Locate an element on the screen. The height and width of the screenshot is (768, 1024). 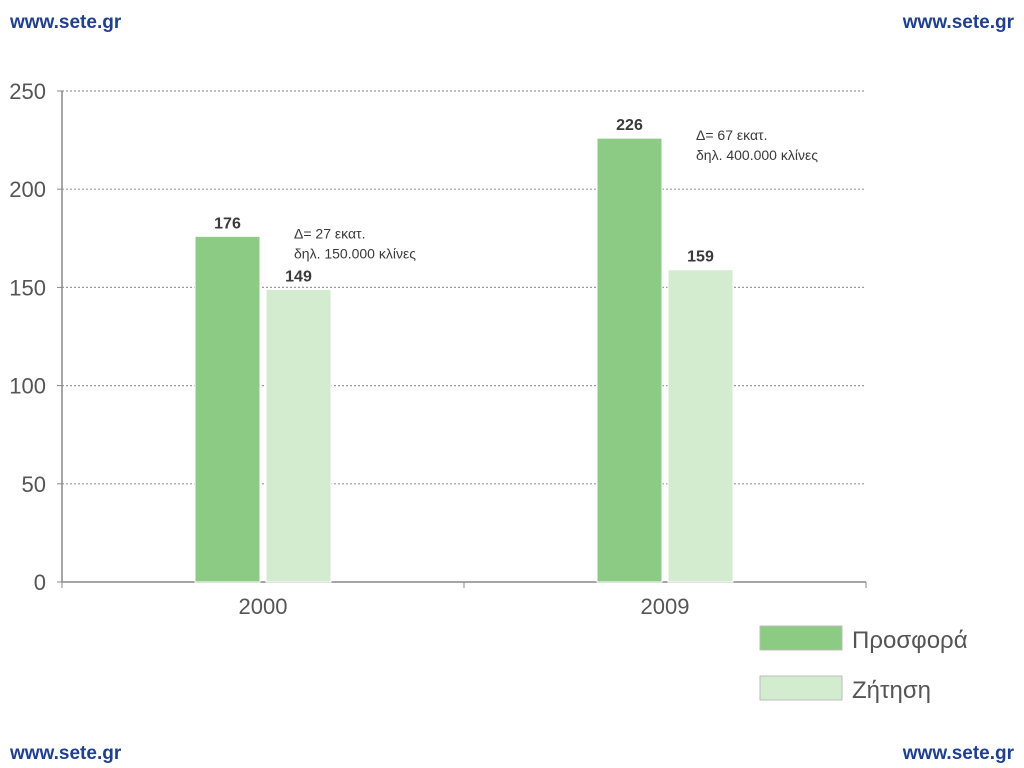
annotation-line2-2000: δηλ. 150.000 κλίνες is located at coordinates (355, 253).